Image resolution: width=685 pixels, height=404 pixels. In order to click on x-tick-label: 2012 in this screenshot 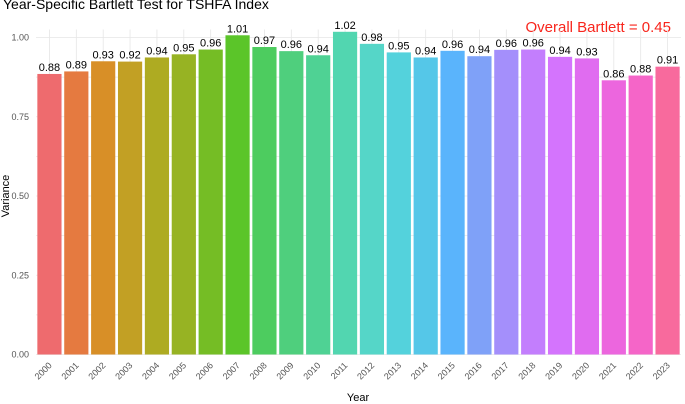, I will do `click(365, 370)`.